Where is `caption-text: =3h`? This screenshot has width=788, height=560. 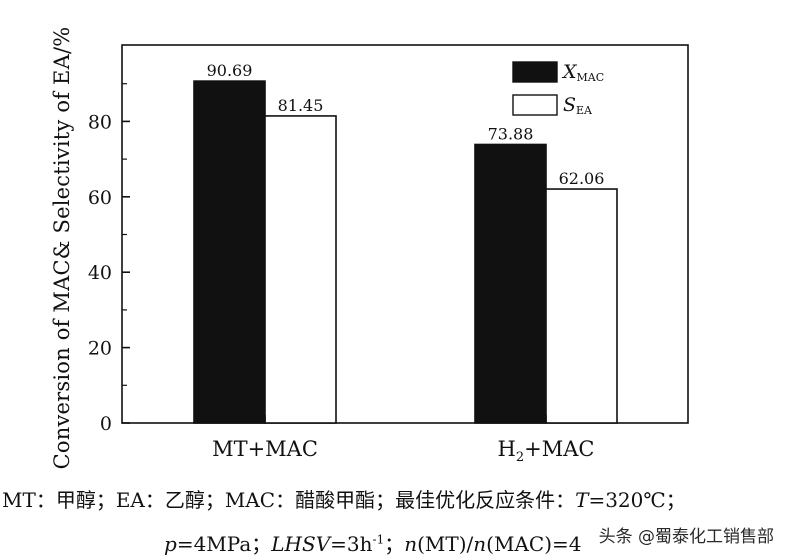
caption-text: =3h is located at coordinates (351, 544).